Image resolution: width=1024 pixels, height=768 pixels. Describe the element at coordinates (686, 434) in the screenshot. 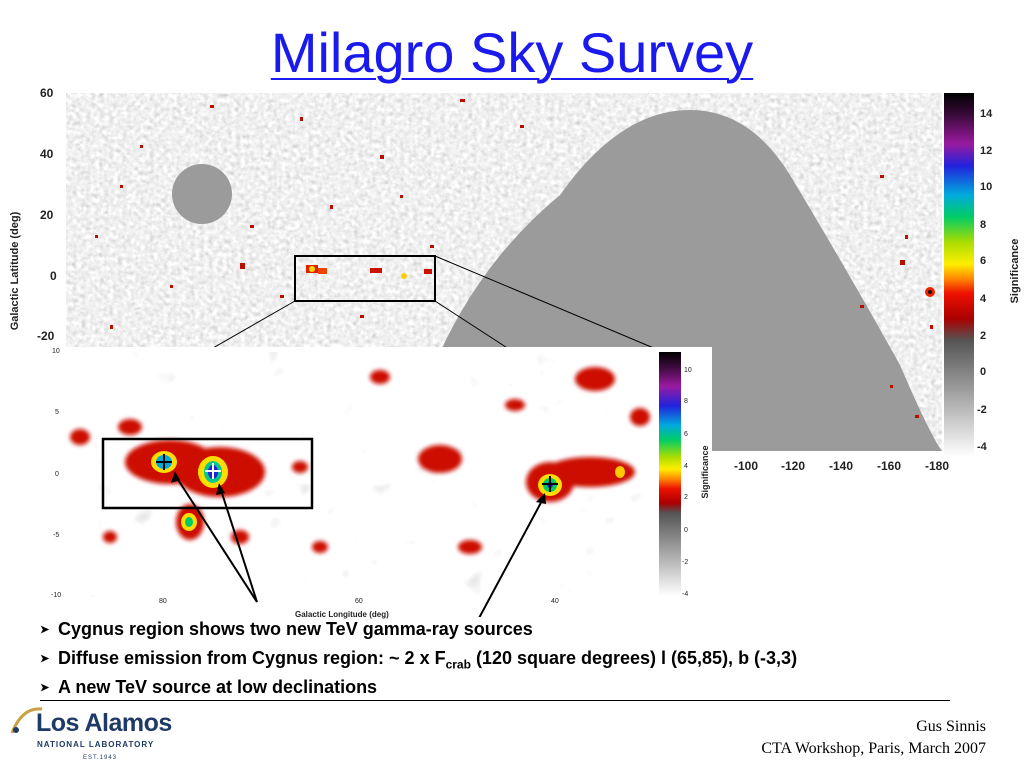

I see `inset-colorbar-tick: 6` at that location.